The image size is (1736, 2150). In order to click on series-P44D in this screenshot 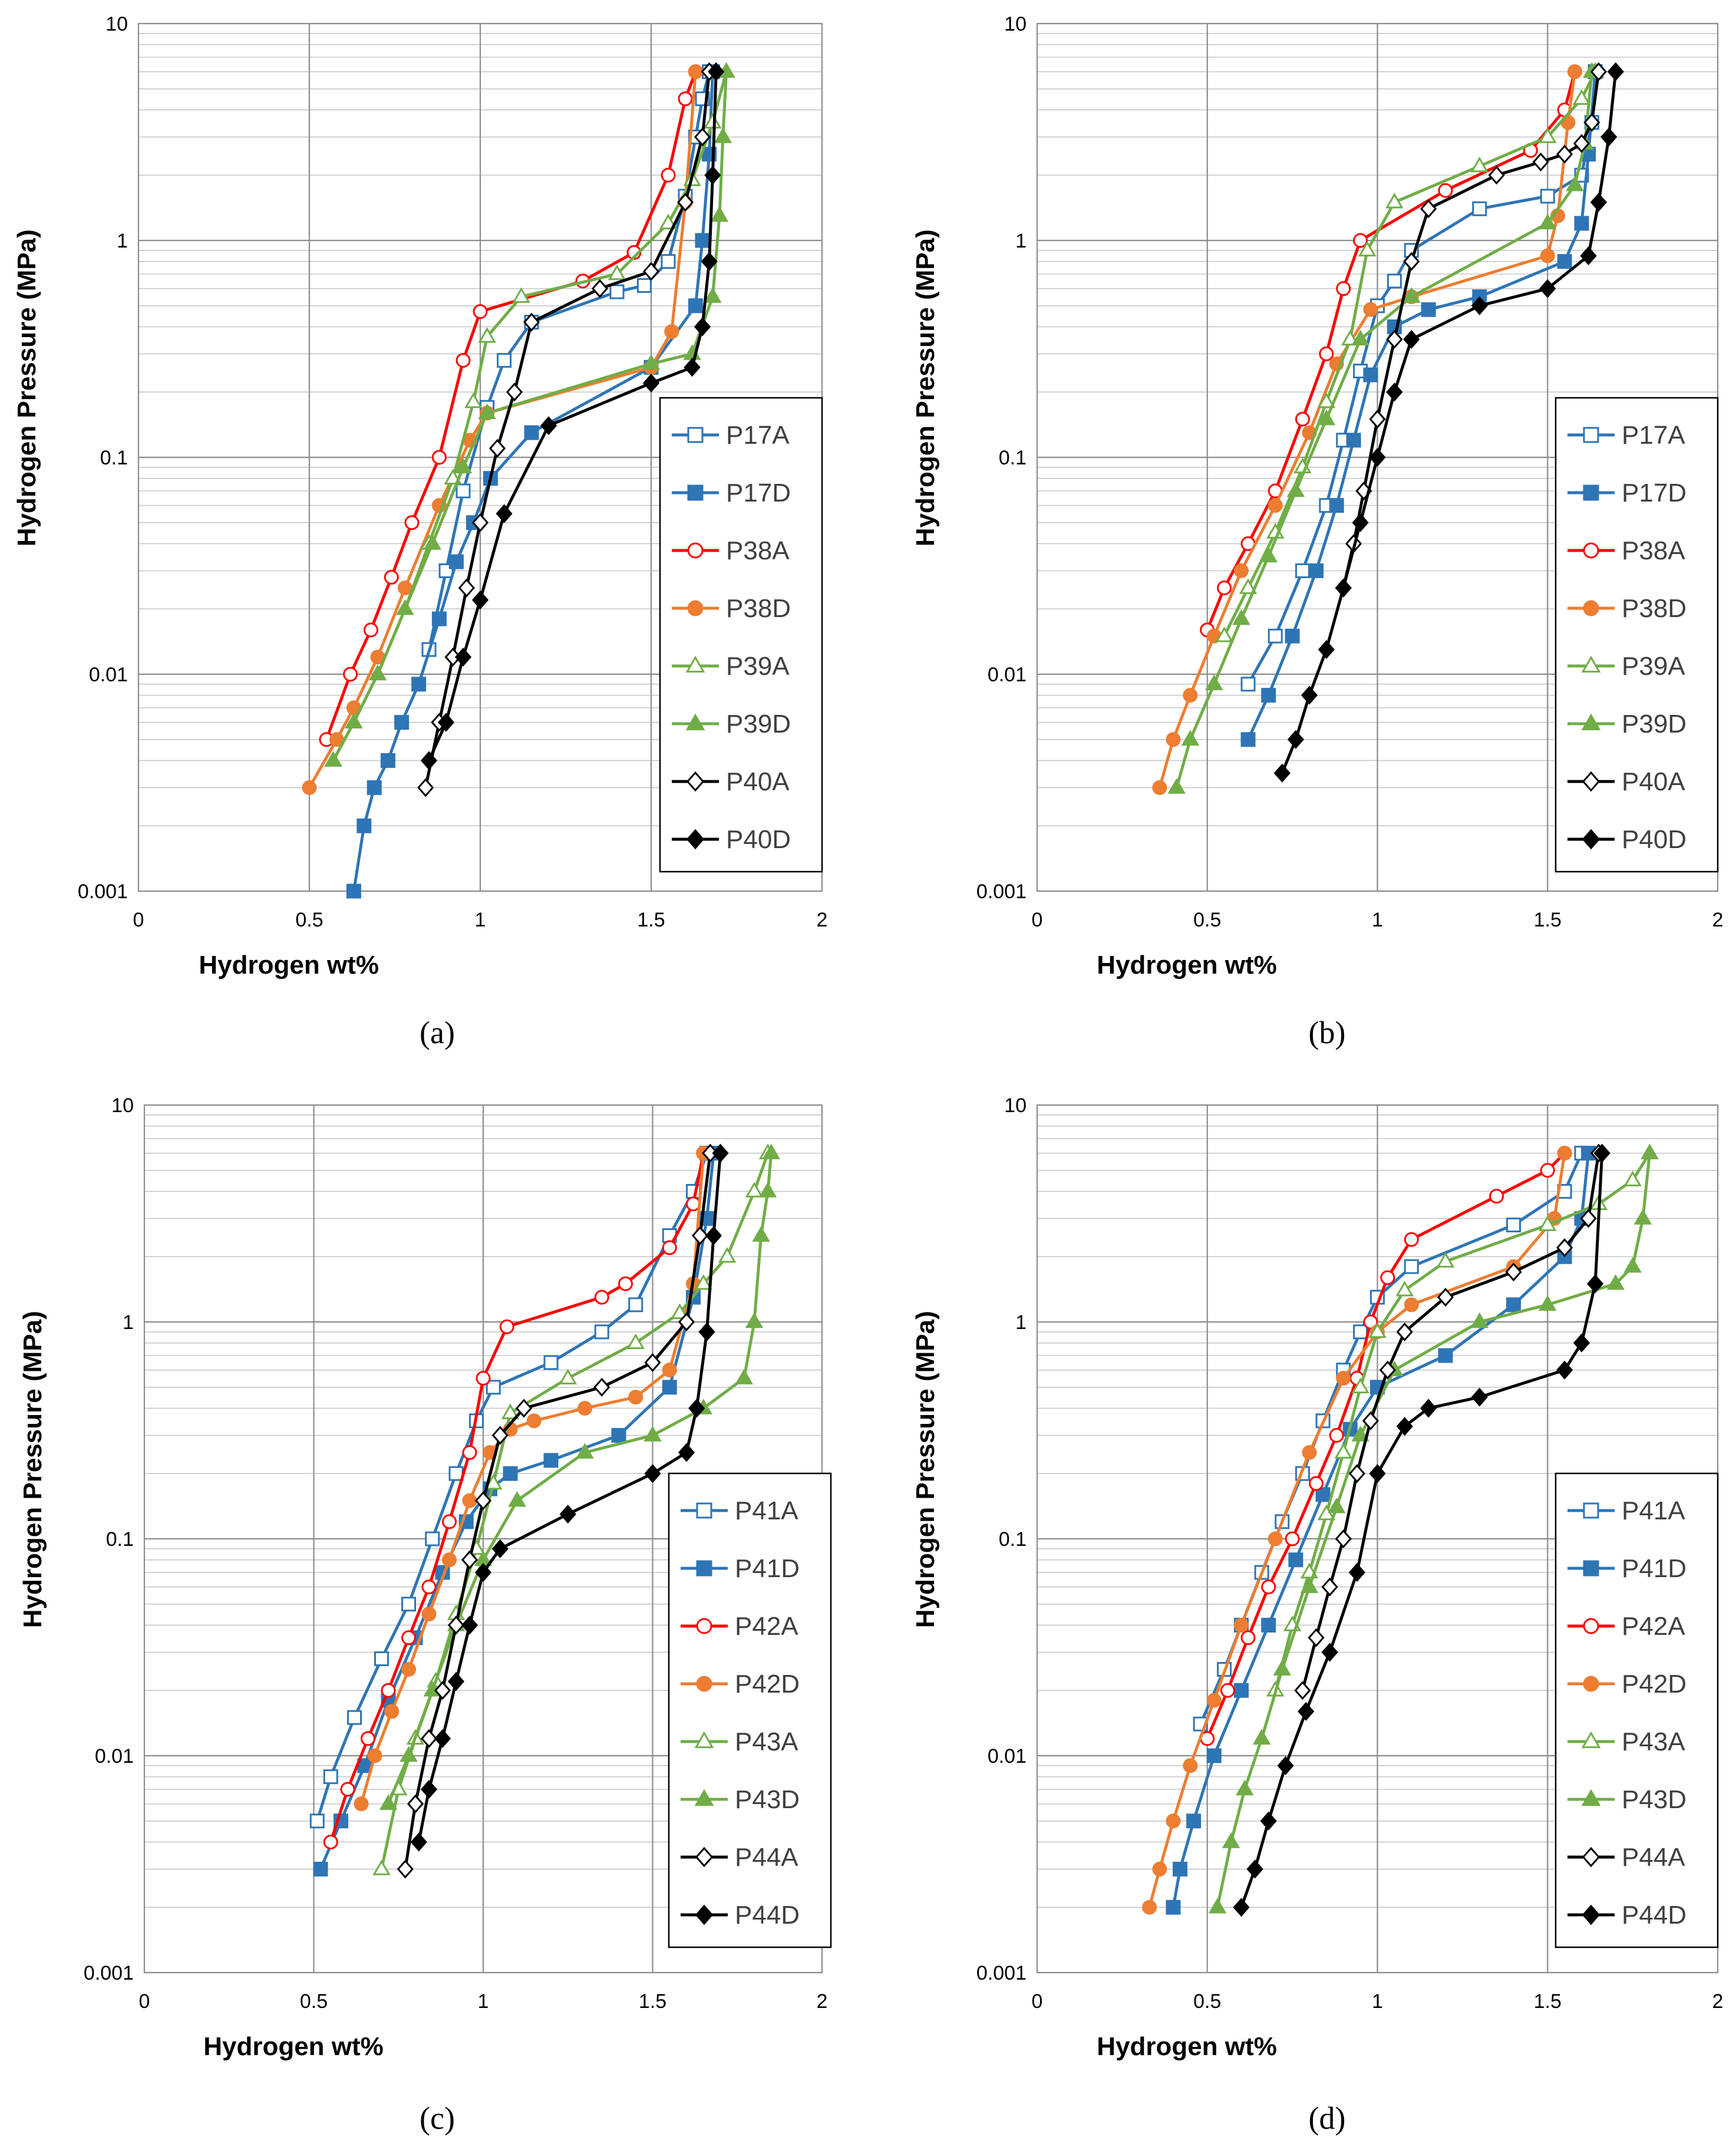, I will do `click(1421, 1530)`.